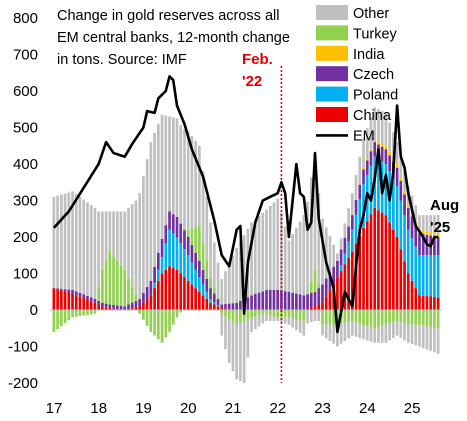 Image resolution: width=467 pixels, height=421 pixels. Describe the element at coordinates (332, 12) in the screenshot. I see `legend-swatch-other` at that location.